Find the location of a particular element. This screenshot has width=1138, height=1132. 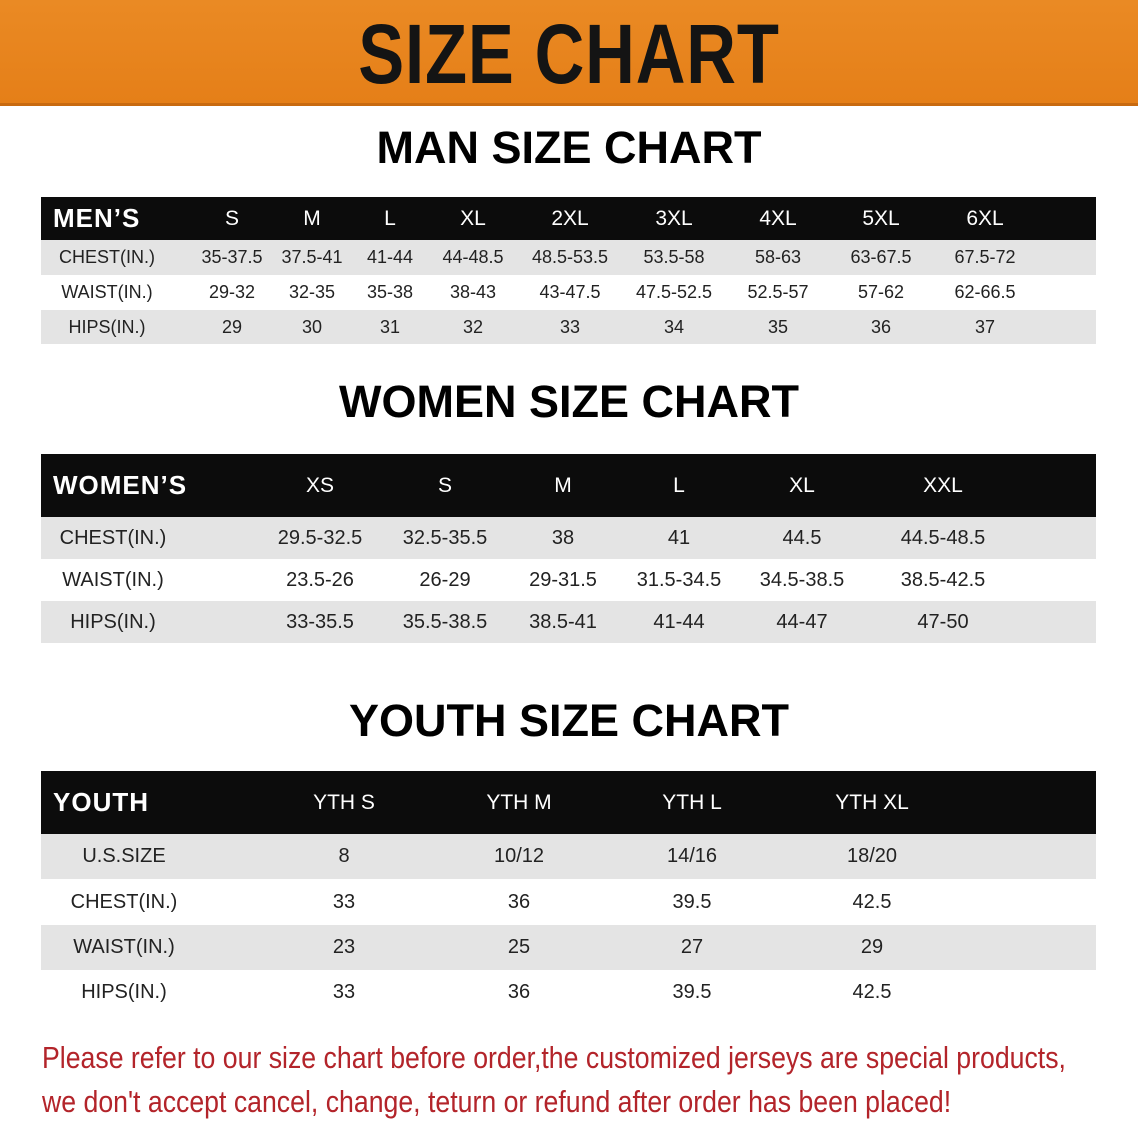

measurement-value: 32-35 is located at coordinates (312, 292).